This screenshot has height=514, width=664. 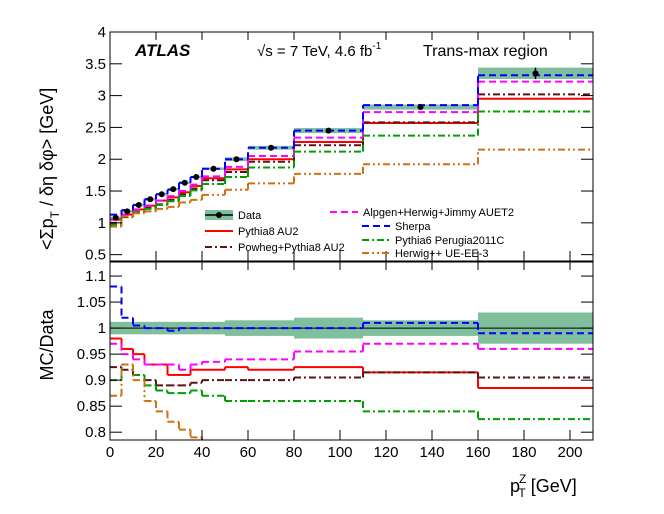 What do you see at coordinates (431, 452) in the screenshot?
I see `x-tick-label: 140` at bounding box center [431, 452].